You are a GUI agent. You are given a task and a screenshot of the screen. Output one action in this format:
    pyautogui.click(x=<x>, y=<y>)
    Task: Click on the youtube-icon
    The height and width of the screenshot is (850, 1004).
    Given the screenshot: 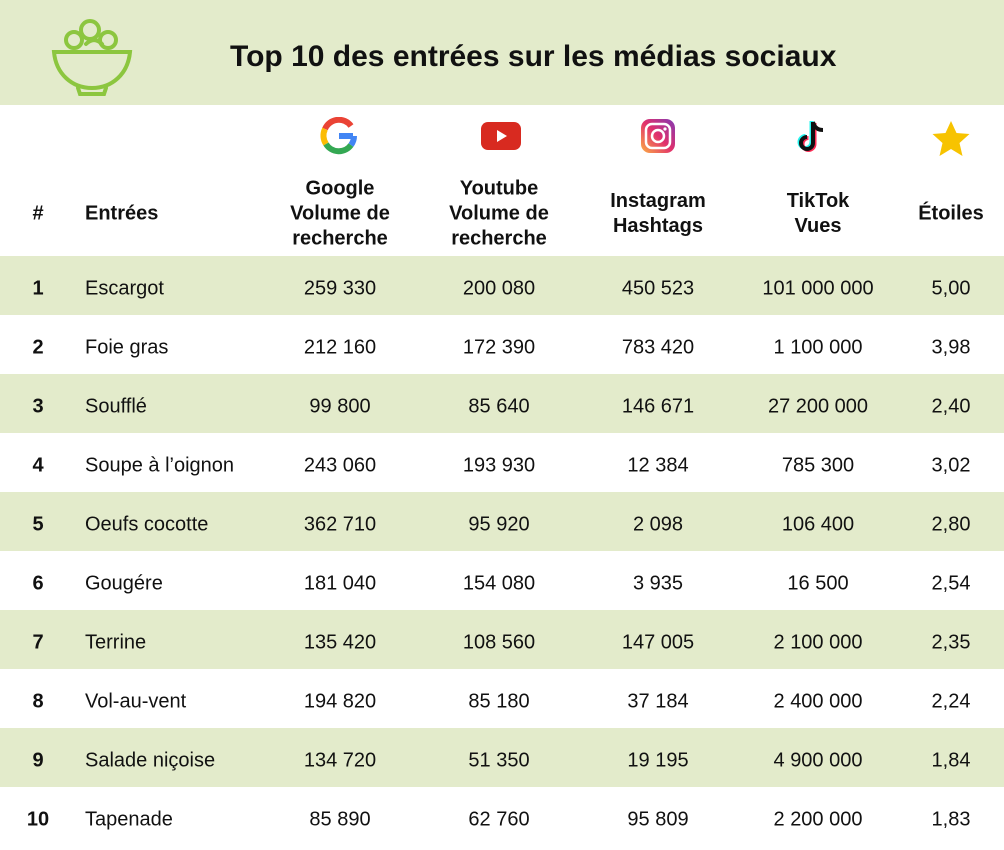 What is the action you would take?
    pyautogui.click(x=501, y=136)
    